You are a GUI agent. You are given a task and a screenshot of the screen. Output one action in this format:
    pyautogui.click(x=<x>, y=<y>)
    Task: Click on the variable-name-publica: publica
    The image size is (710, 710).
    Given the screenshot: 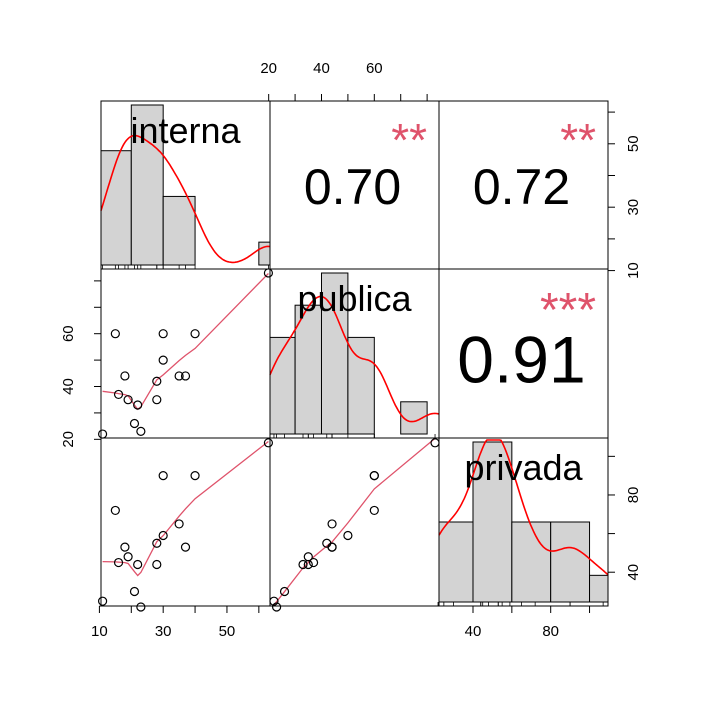 What is the action you would take?
    pyautogui.click(x=354, y=298)
    